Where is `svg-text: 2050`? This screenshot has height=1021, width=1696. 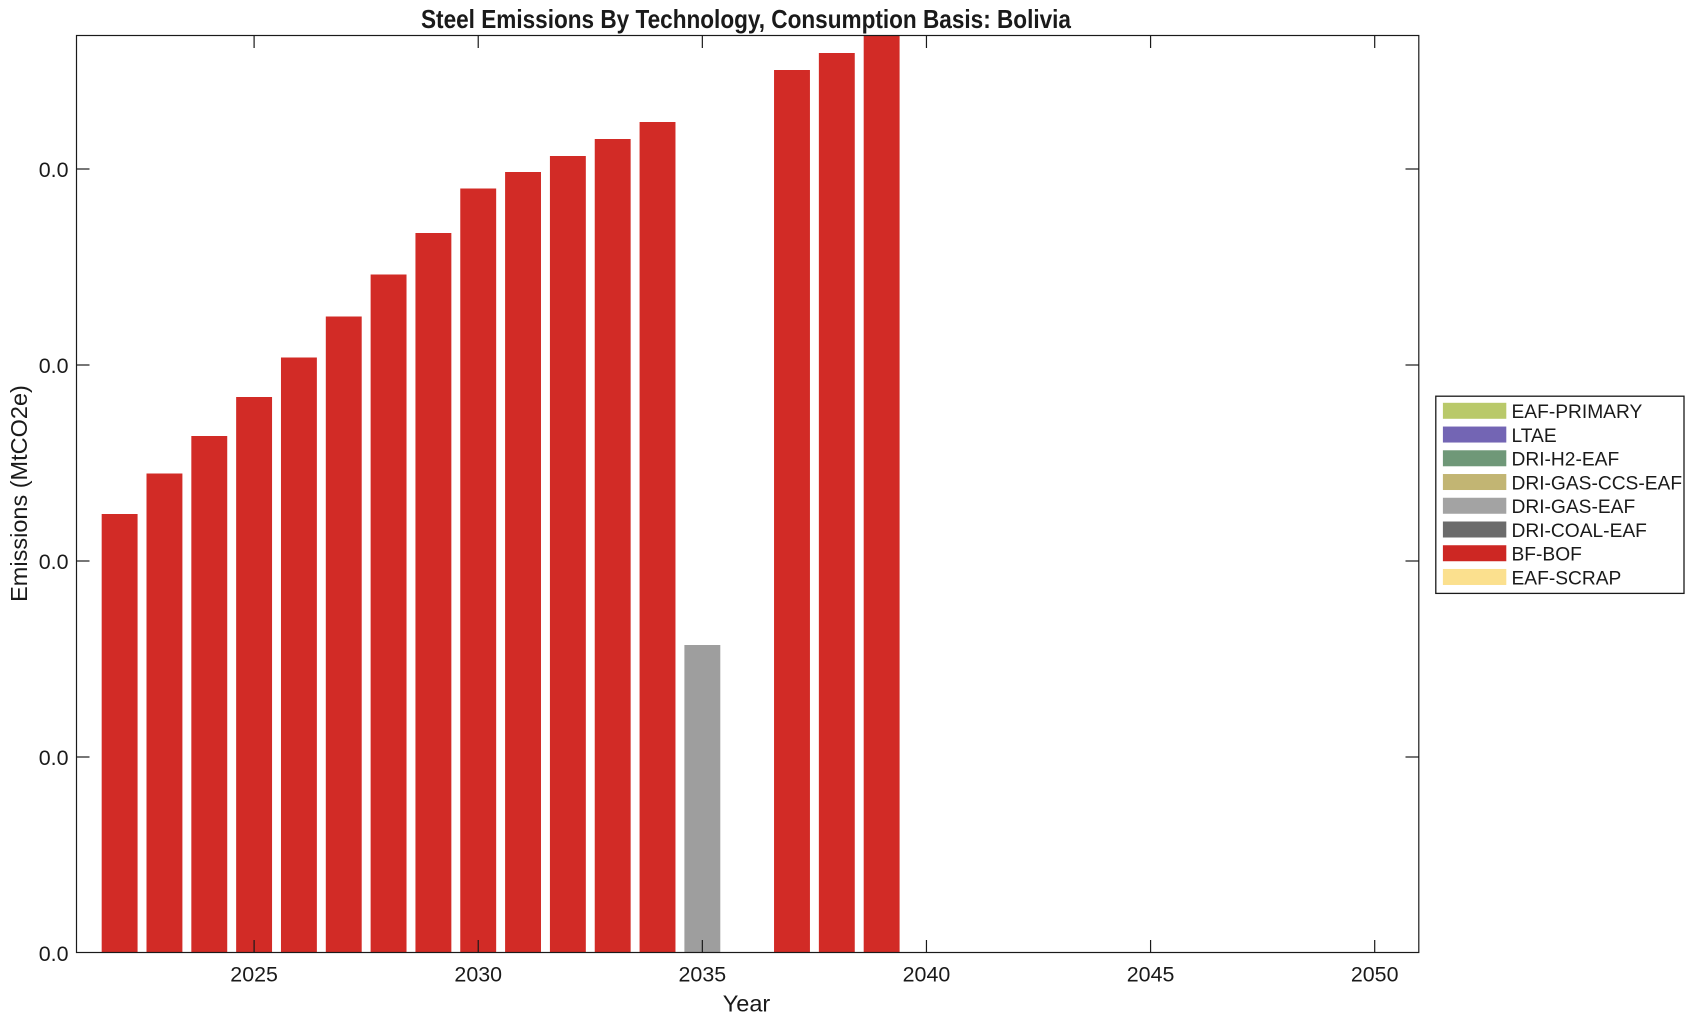
svg-text: 2050 is located at coordinates (1375, 975).